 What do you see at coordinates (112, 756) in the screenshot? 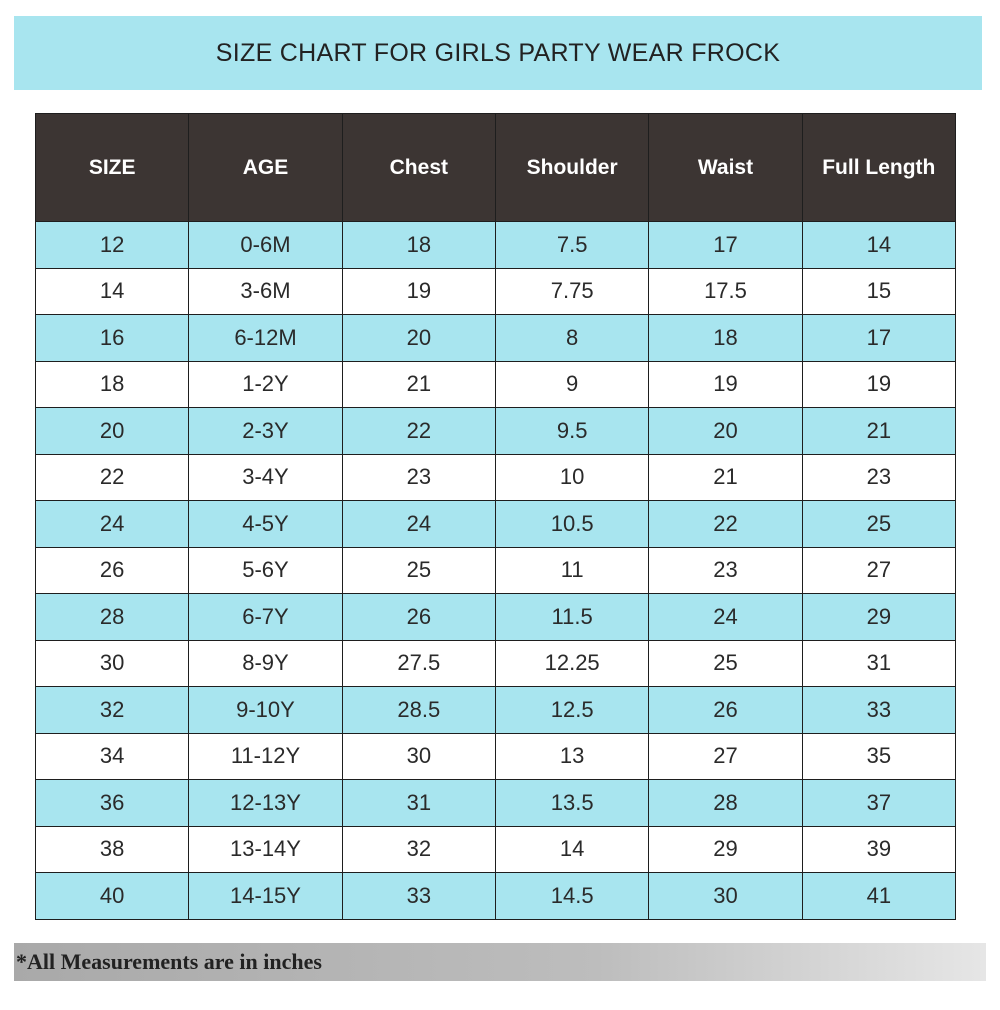
I see `table-cell: 34` at bounding box center [112, 756].